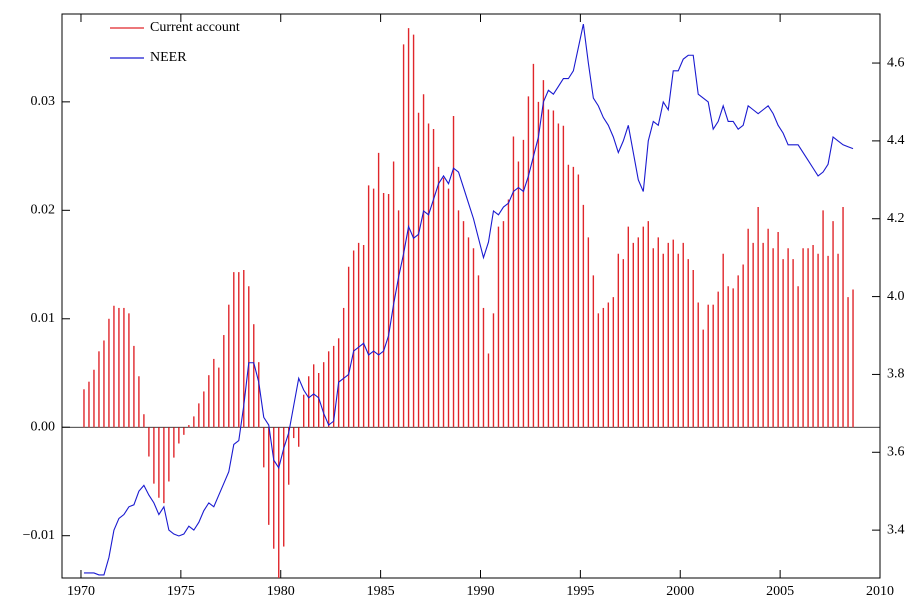 The height and width of the screenshot is (608, 911). What do you see at coordinates (896, 218) in the screenshot?
I see `y2-tick-label: 4.2` at bounding box center [896, 218].